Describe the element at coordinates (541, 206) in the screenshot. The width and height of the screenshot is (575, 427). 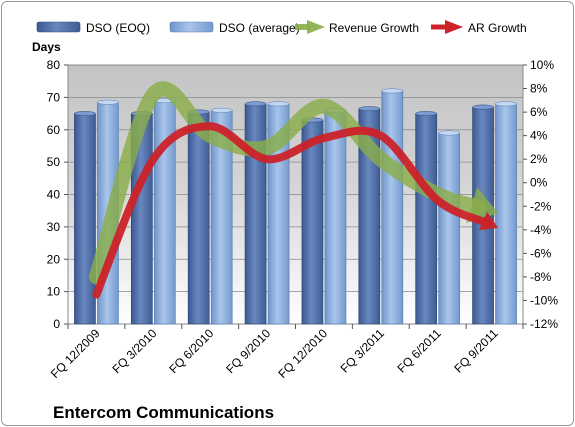
I see `y2-tick-label: -2%` at that location.